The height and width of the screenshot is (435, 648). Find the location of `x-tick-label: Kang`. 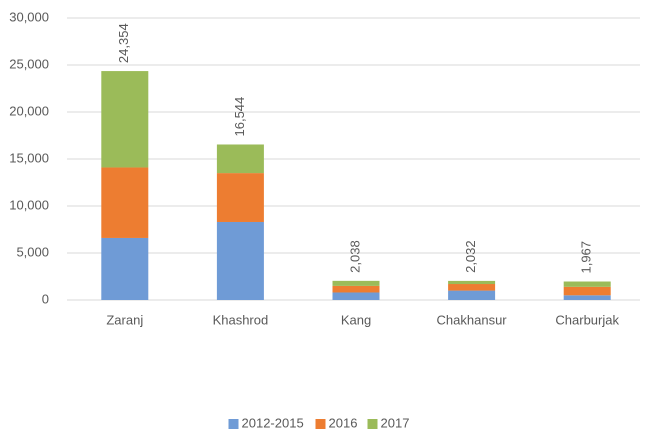

x-tick-label: Kang is located at coordinates (356, 319).